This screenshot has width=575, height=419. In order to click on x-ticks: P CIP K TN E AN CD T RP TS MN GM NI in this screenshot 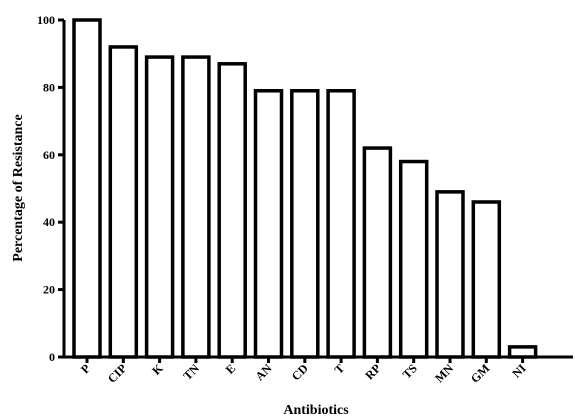, I will do `click(303, 371)`.